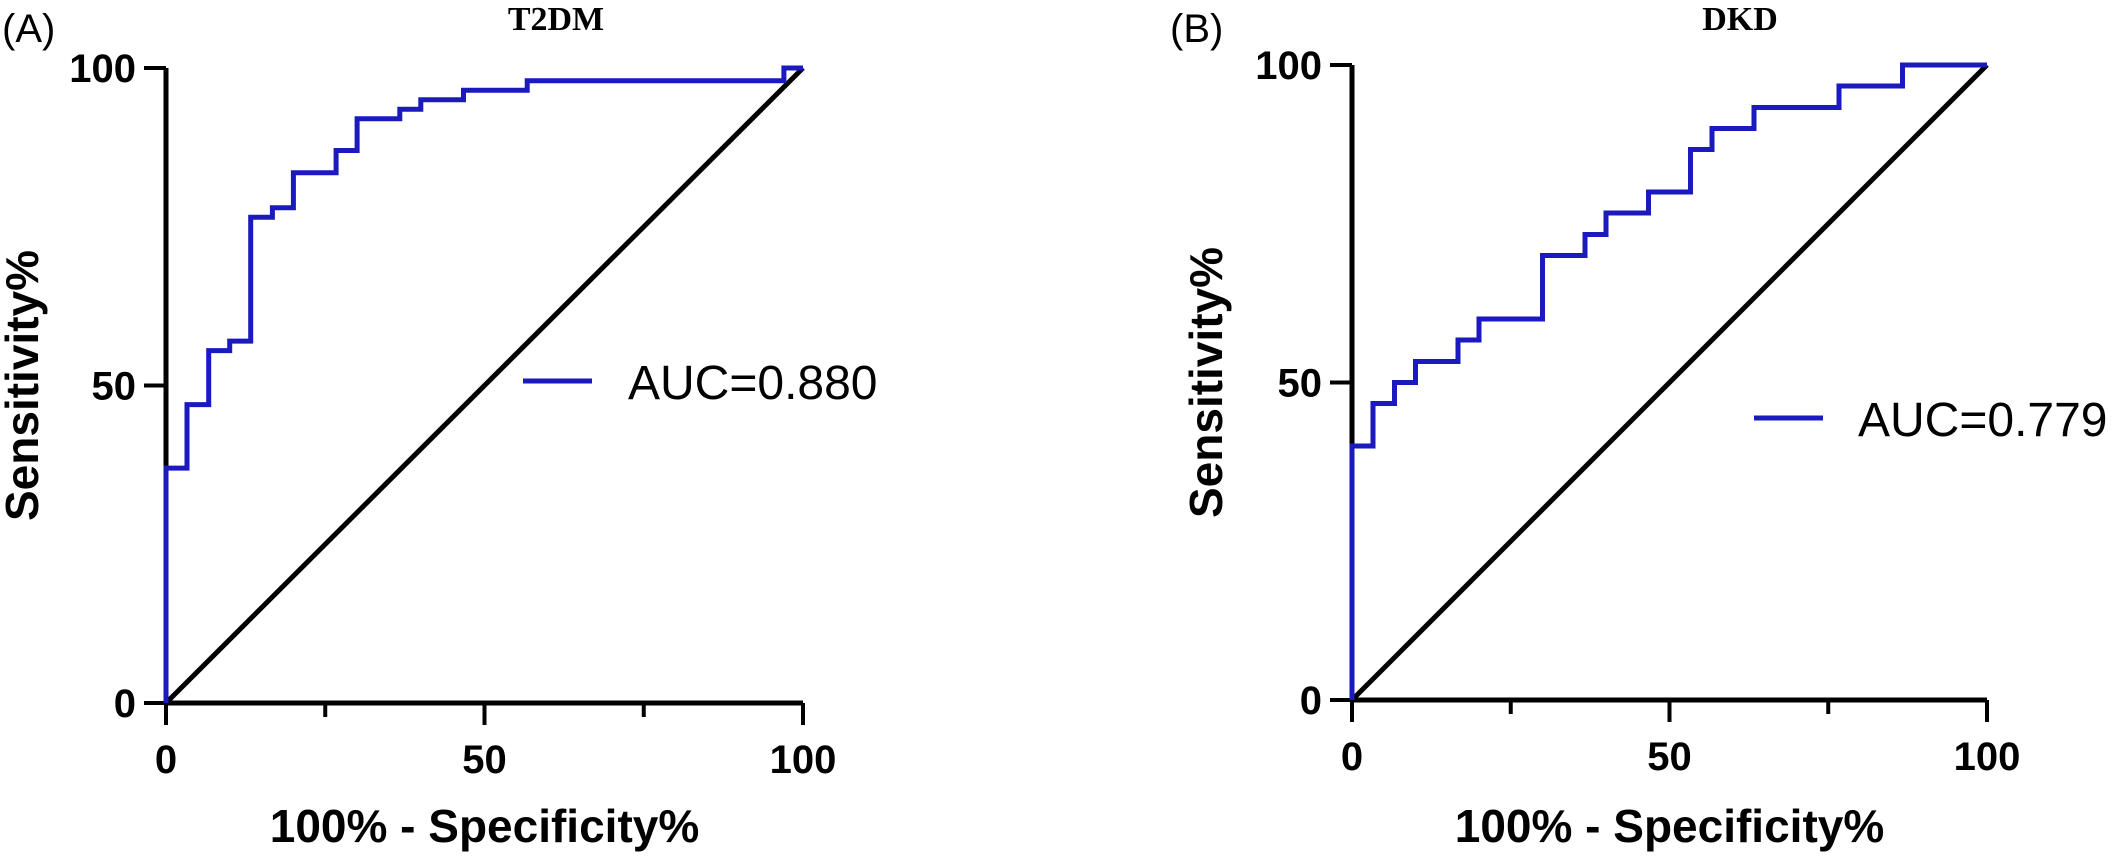 The image size is (2128, 862). I want to click on legend-label: AUC=0.779, so click(1983, 420).